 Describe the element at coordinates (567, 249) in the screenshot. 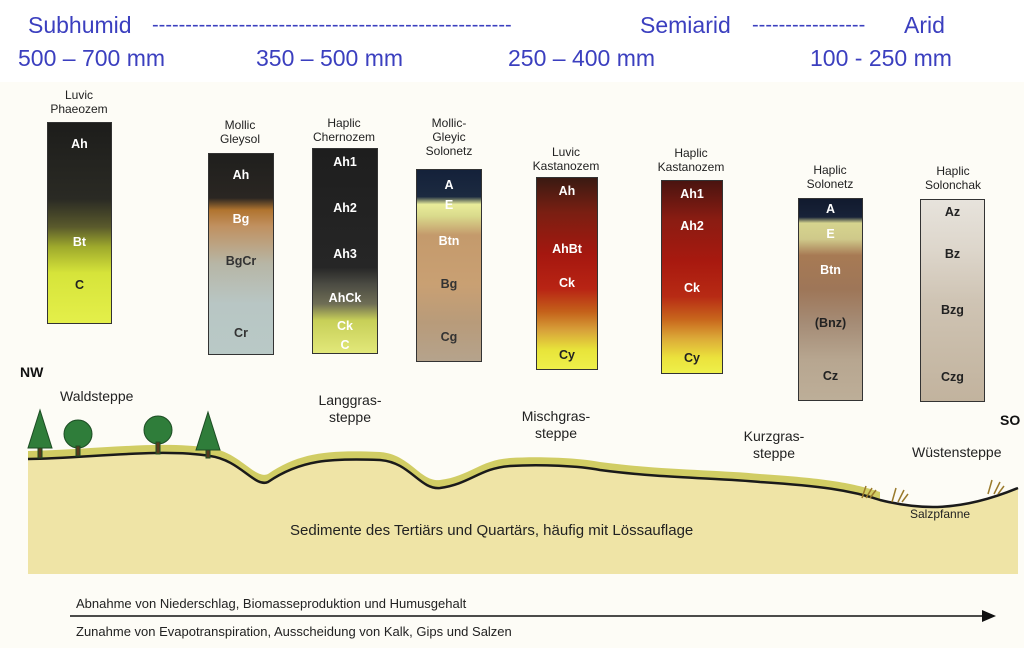

I see `horizon-label: AhBt` at that location.